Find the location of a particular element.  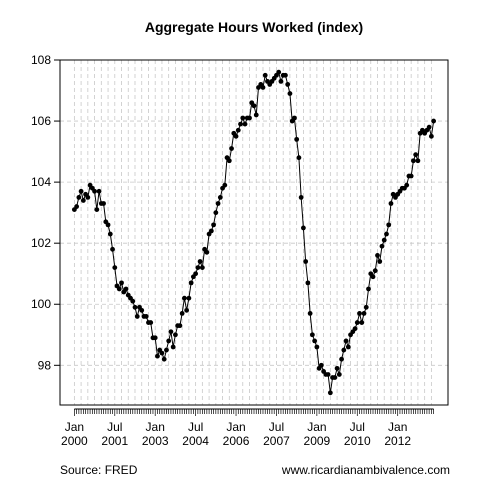

chart-title: Aggregate Hours Worked (index) is located at coordinates (254, 27).